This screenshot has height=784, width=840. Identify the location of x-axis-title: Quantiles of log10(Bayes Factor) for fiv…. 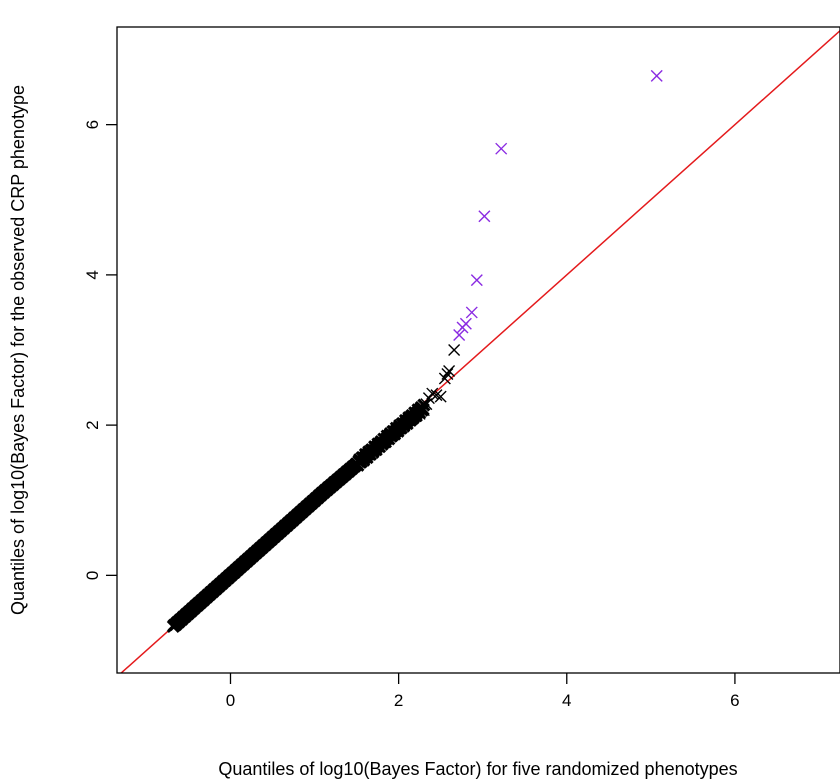
(477, 769).